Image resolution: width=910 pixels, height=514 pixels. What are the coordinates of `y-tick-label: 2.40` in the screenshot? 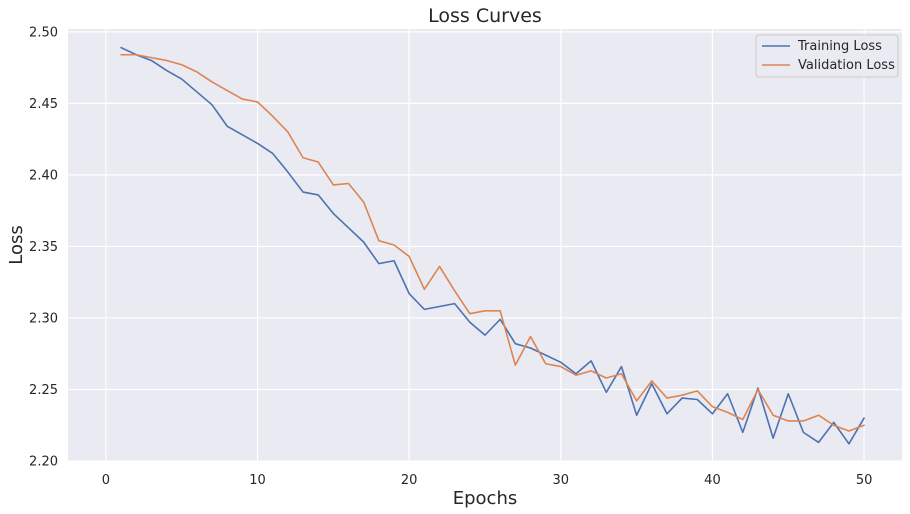 It's located at (43, 175).